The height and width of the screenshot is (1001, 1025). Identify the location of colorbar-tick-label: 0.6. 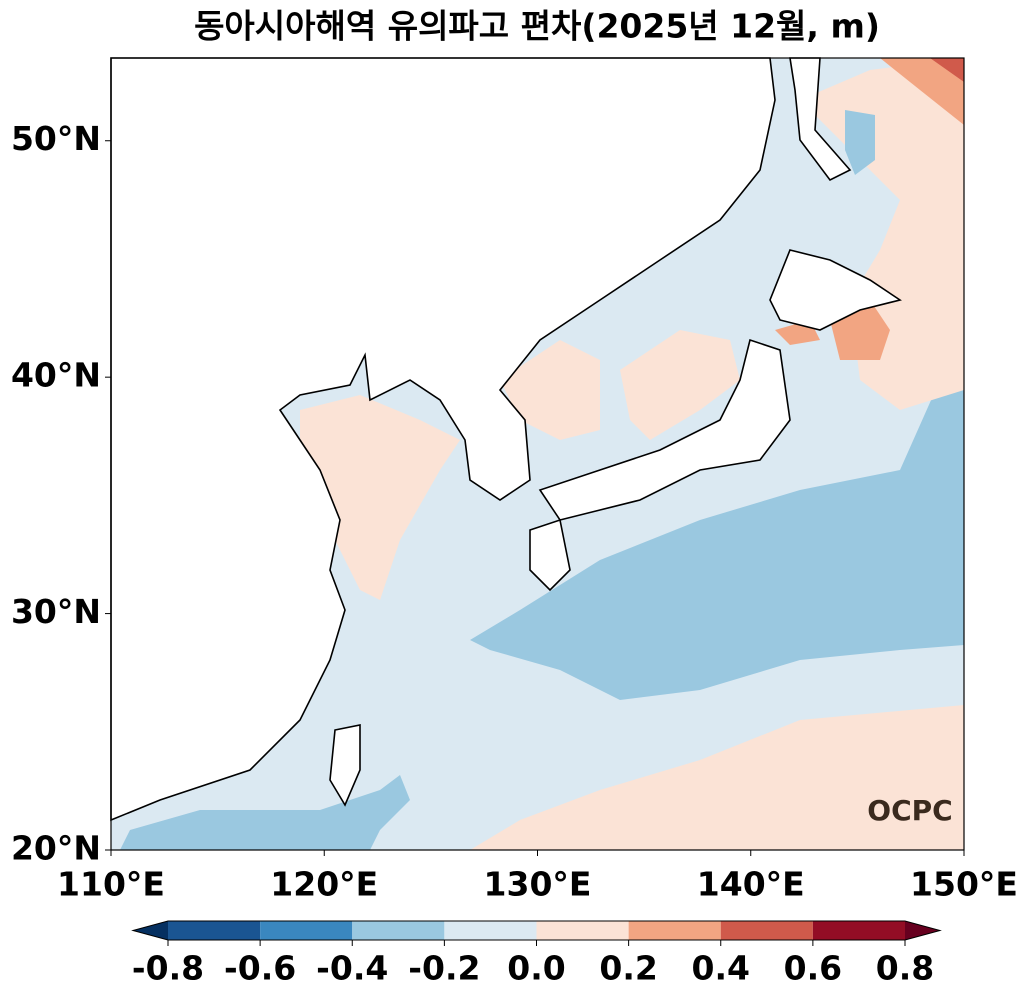
(813, 968).